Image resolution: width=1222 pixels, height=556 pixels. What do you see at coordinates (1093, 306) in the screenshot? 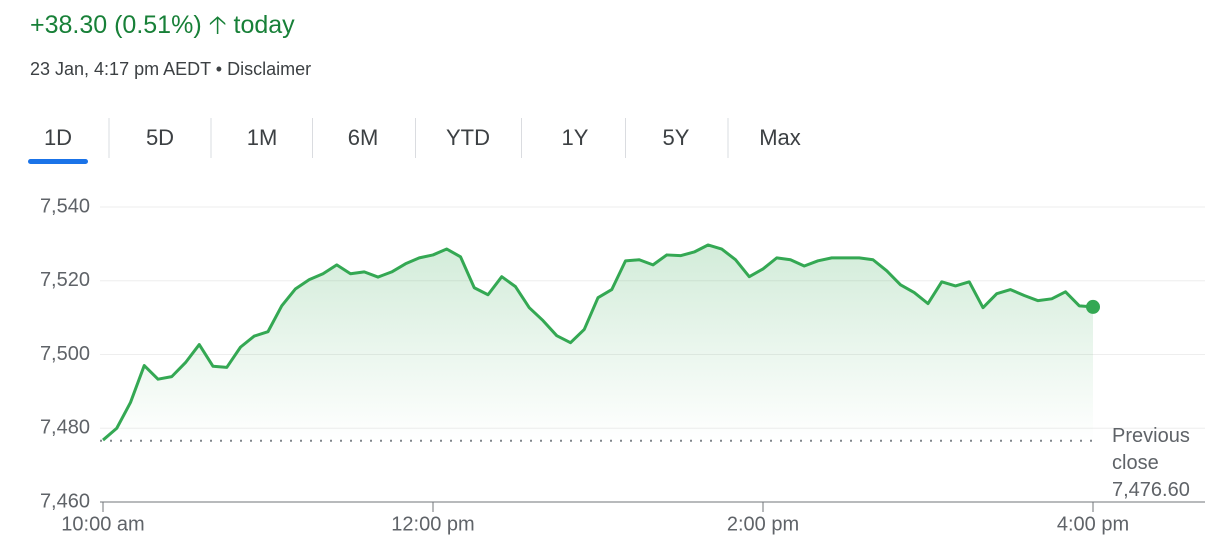
I see `last-point` at bounding box center [1093, 306].